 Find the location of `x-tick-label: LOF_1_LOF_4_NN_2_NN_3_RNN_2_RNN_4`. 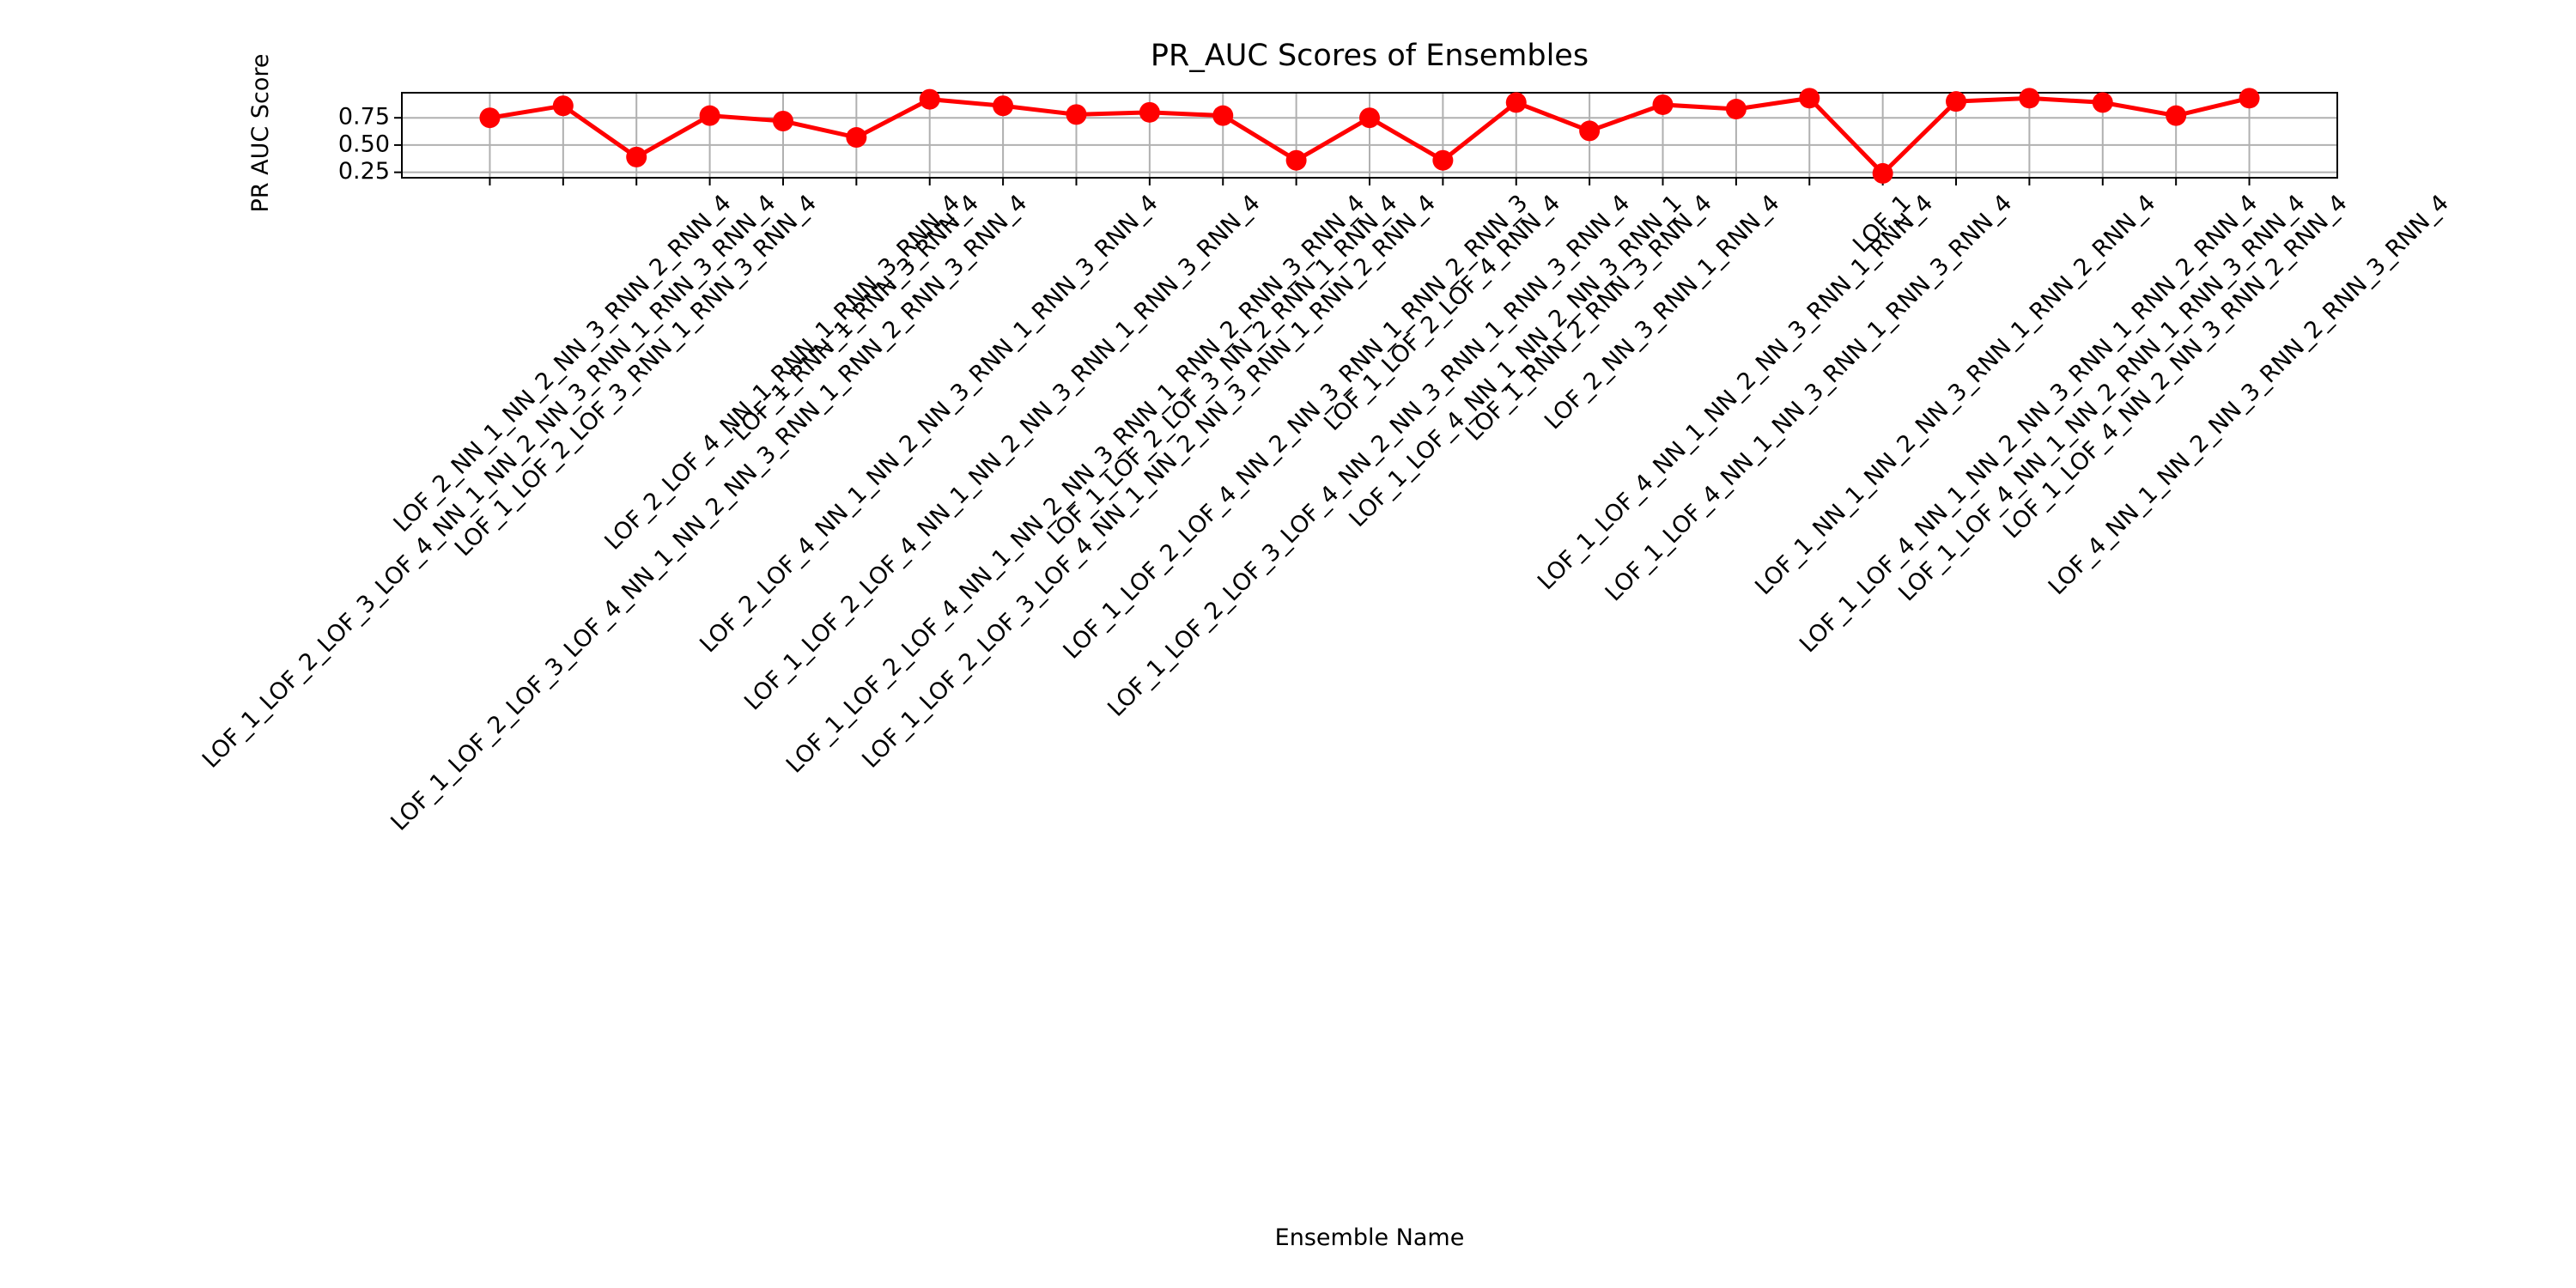

x-tick-label: LOF_1_LOF_4_NN_2_NN_3_RNN_2_RNN_4 is located at coordinates (2175, 367).